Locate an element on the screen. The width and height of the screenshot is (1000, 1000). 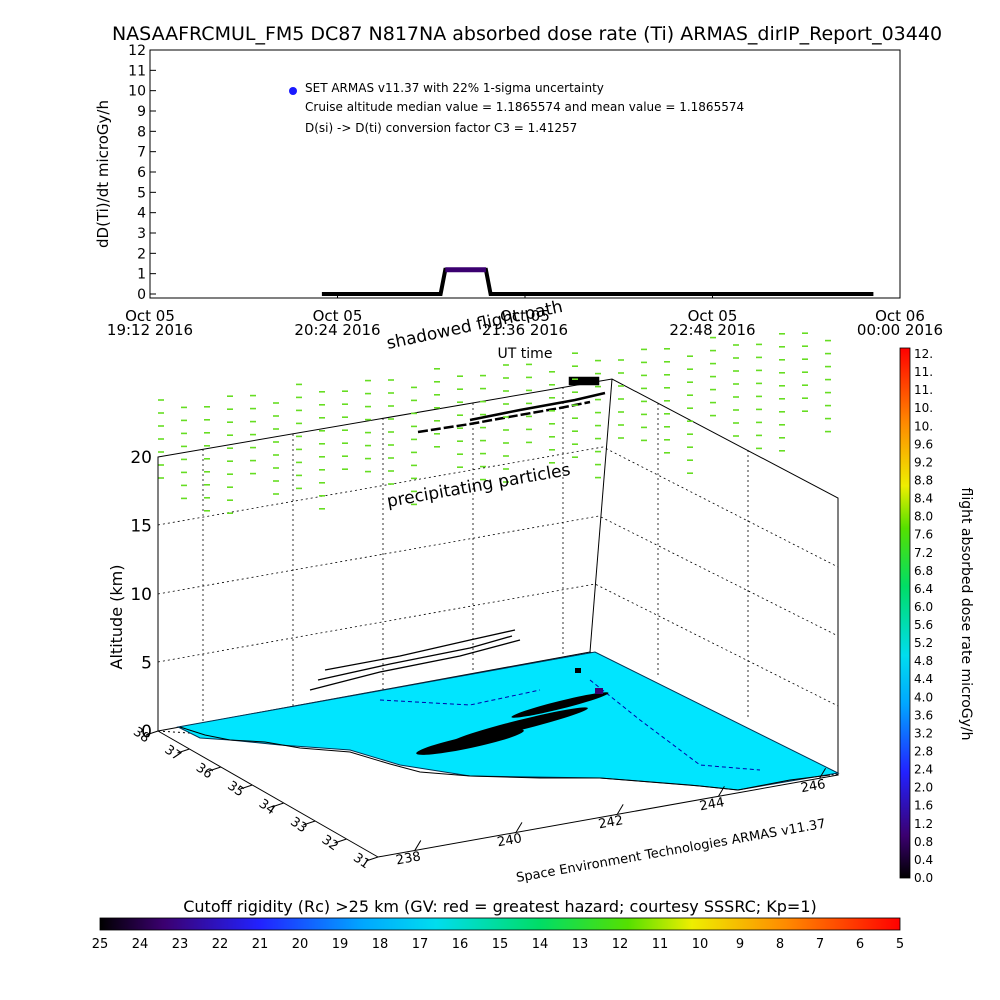
annotation-precipitating-particles: precipitating particles is located at coordinates (478, 486).